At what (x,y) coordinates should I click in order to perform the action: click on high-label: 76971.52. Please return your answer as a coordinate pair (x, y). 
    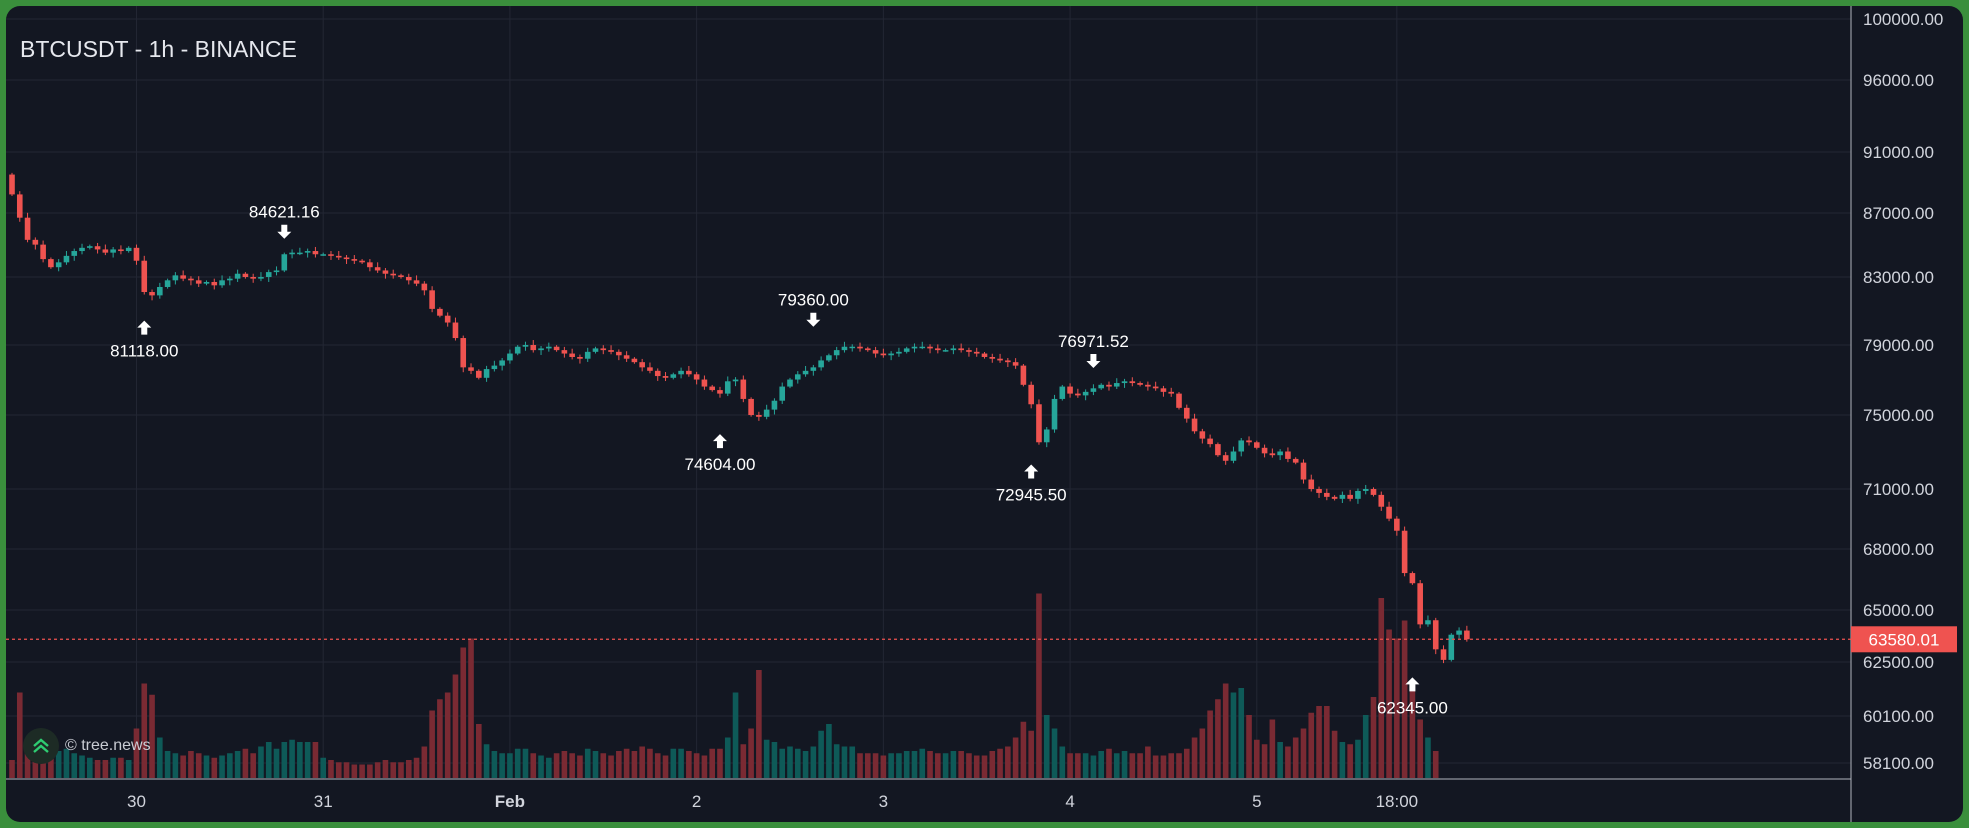
    Looking at the image, I should click on (1093, 341).